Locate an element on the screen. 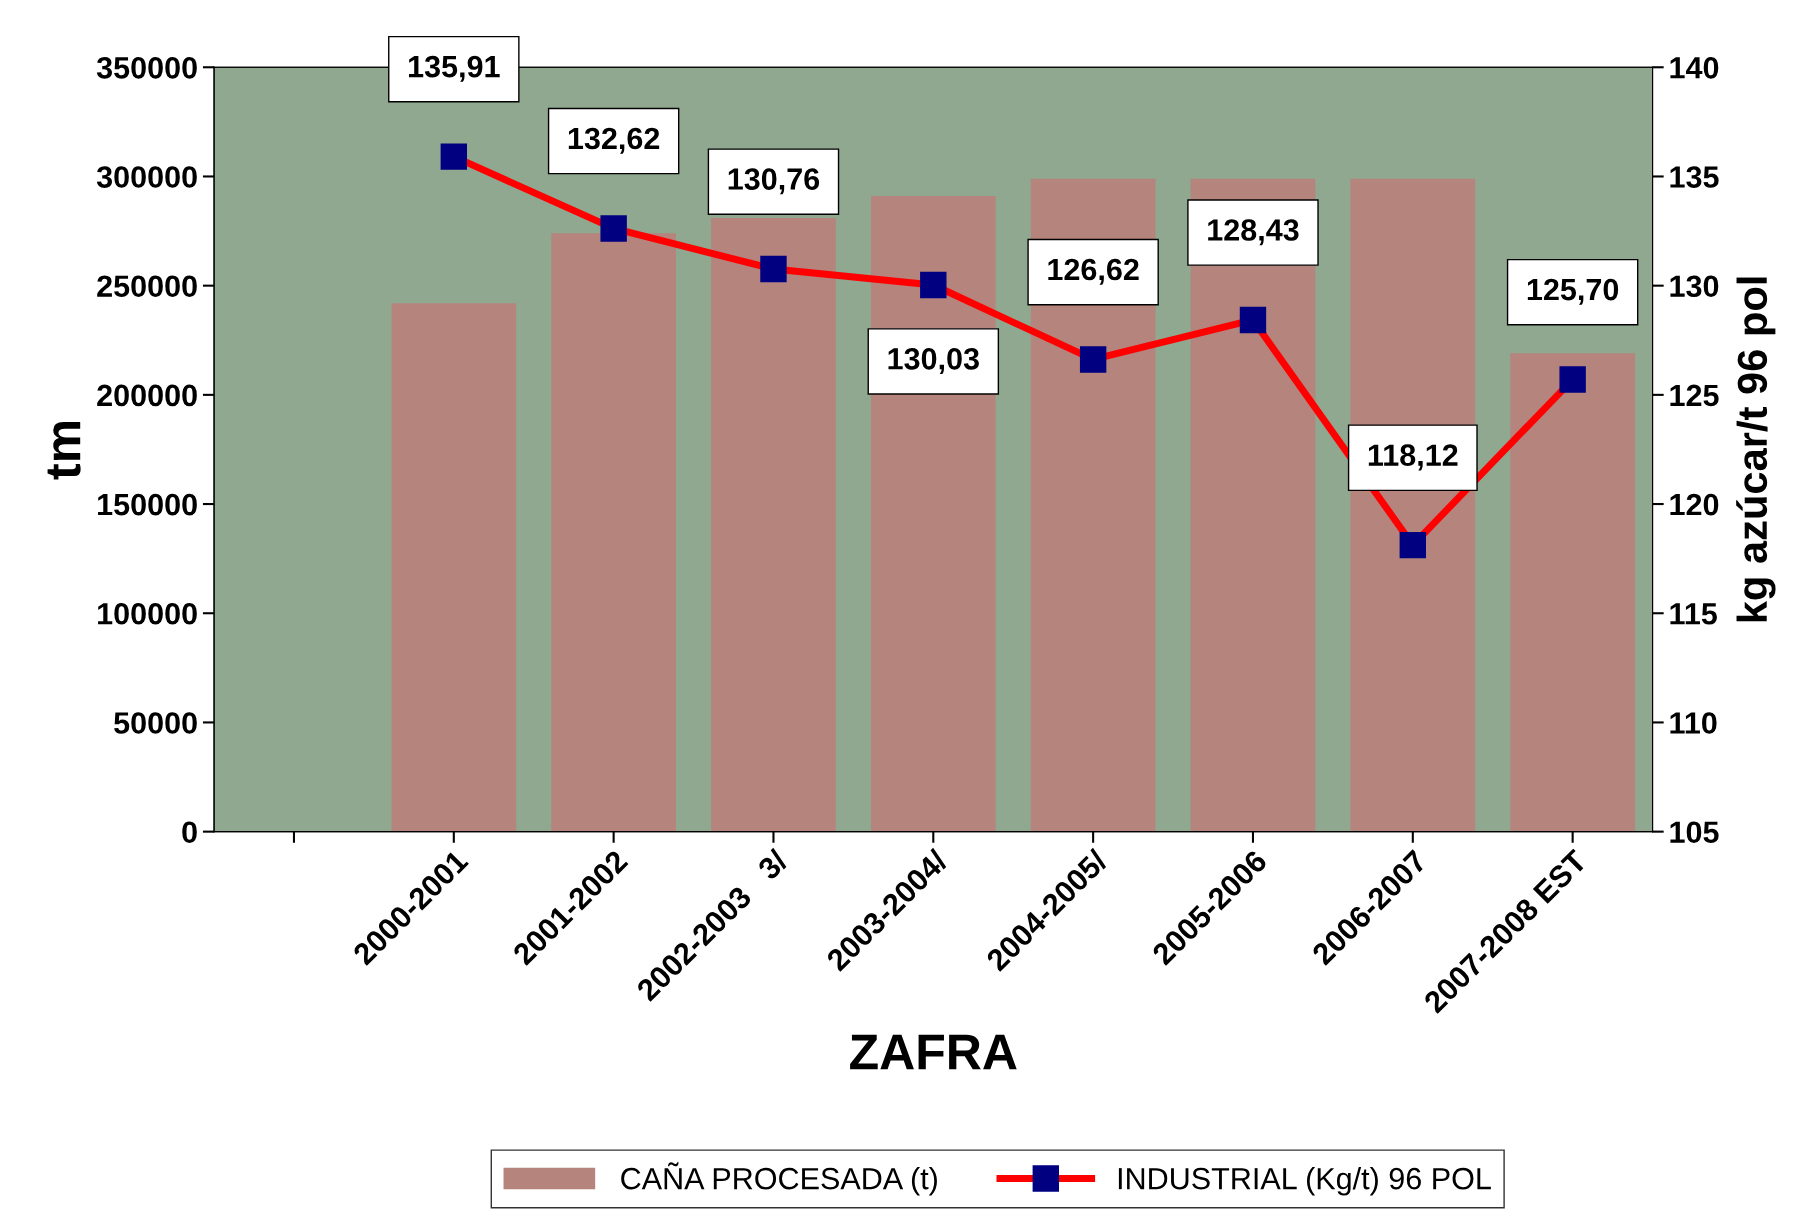  y-tick-label: 350000 is located at coordinates (146, 68).